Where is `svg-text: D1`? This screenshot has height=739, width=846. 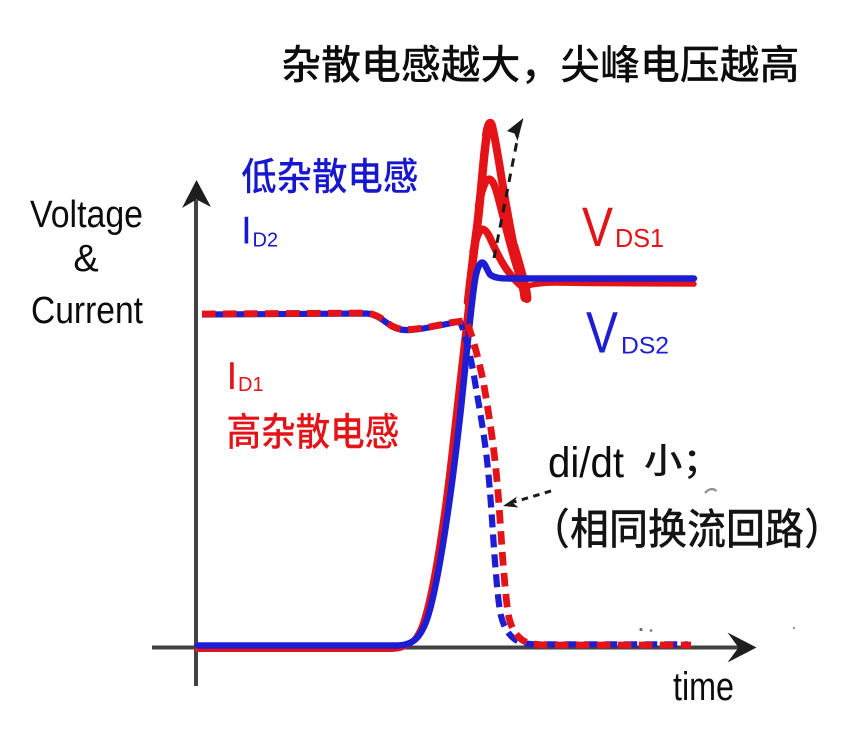 svg-text: D1 is located at coordinates (251, 385).